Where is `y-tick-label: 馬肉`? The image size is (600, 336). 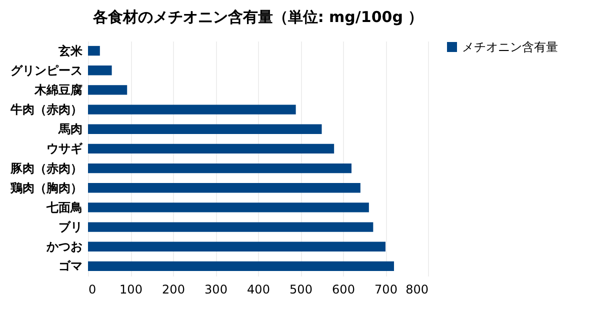 y-tick-label: 馬肉 is located at coordinates (70, 129).